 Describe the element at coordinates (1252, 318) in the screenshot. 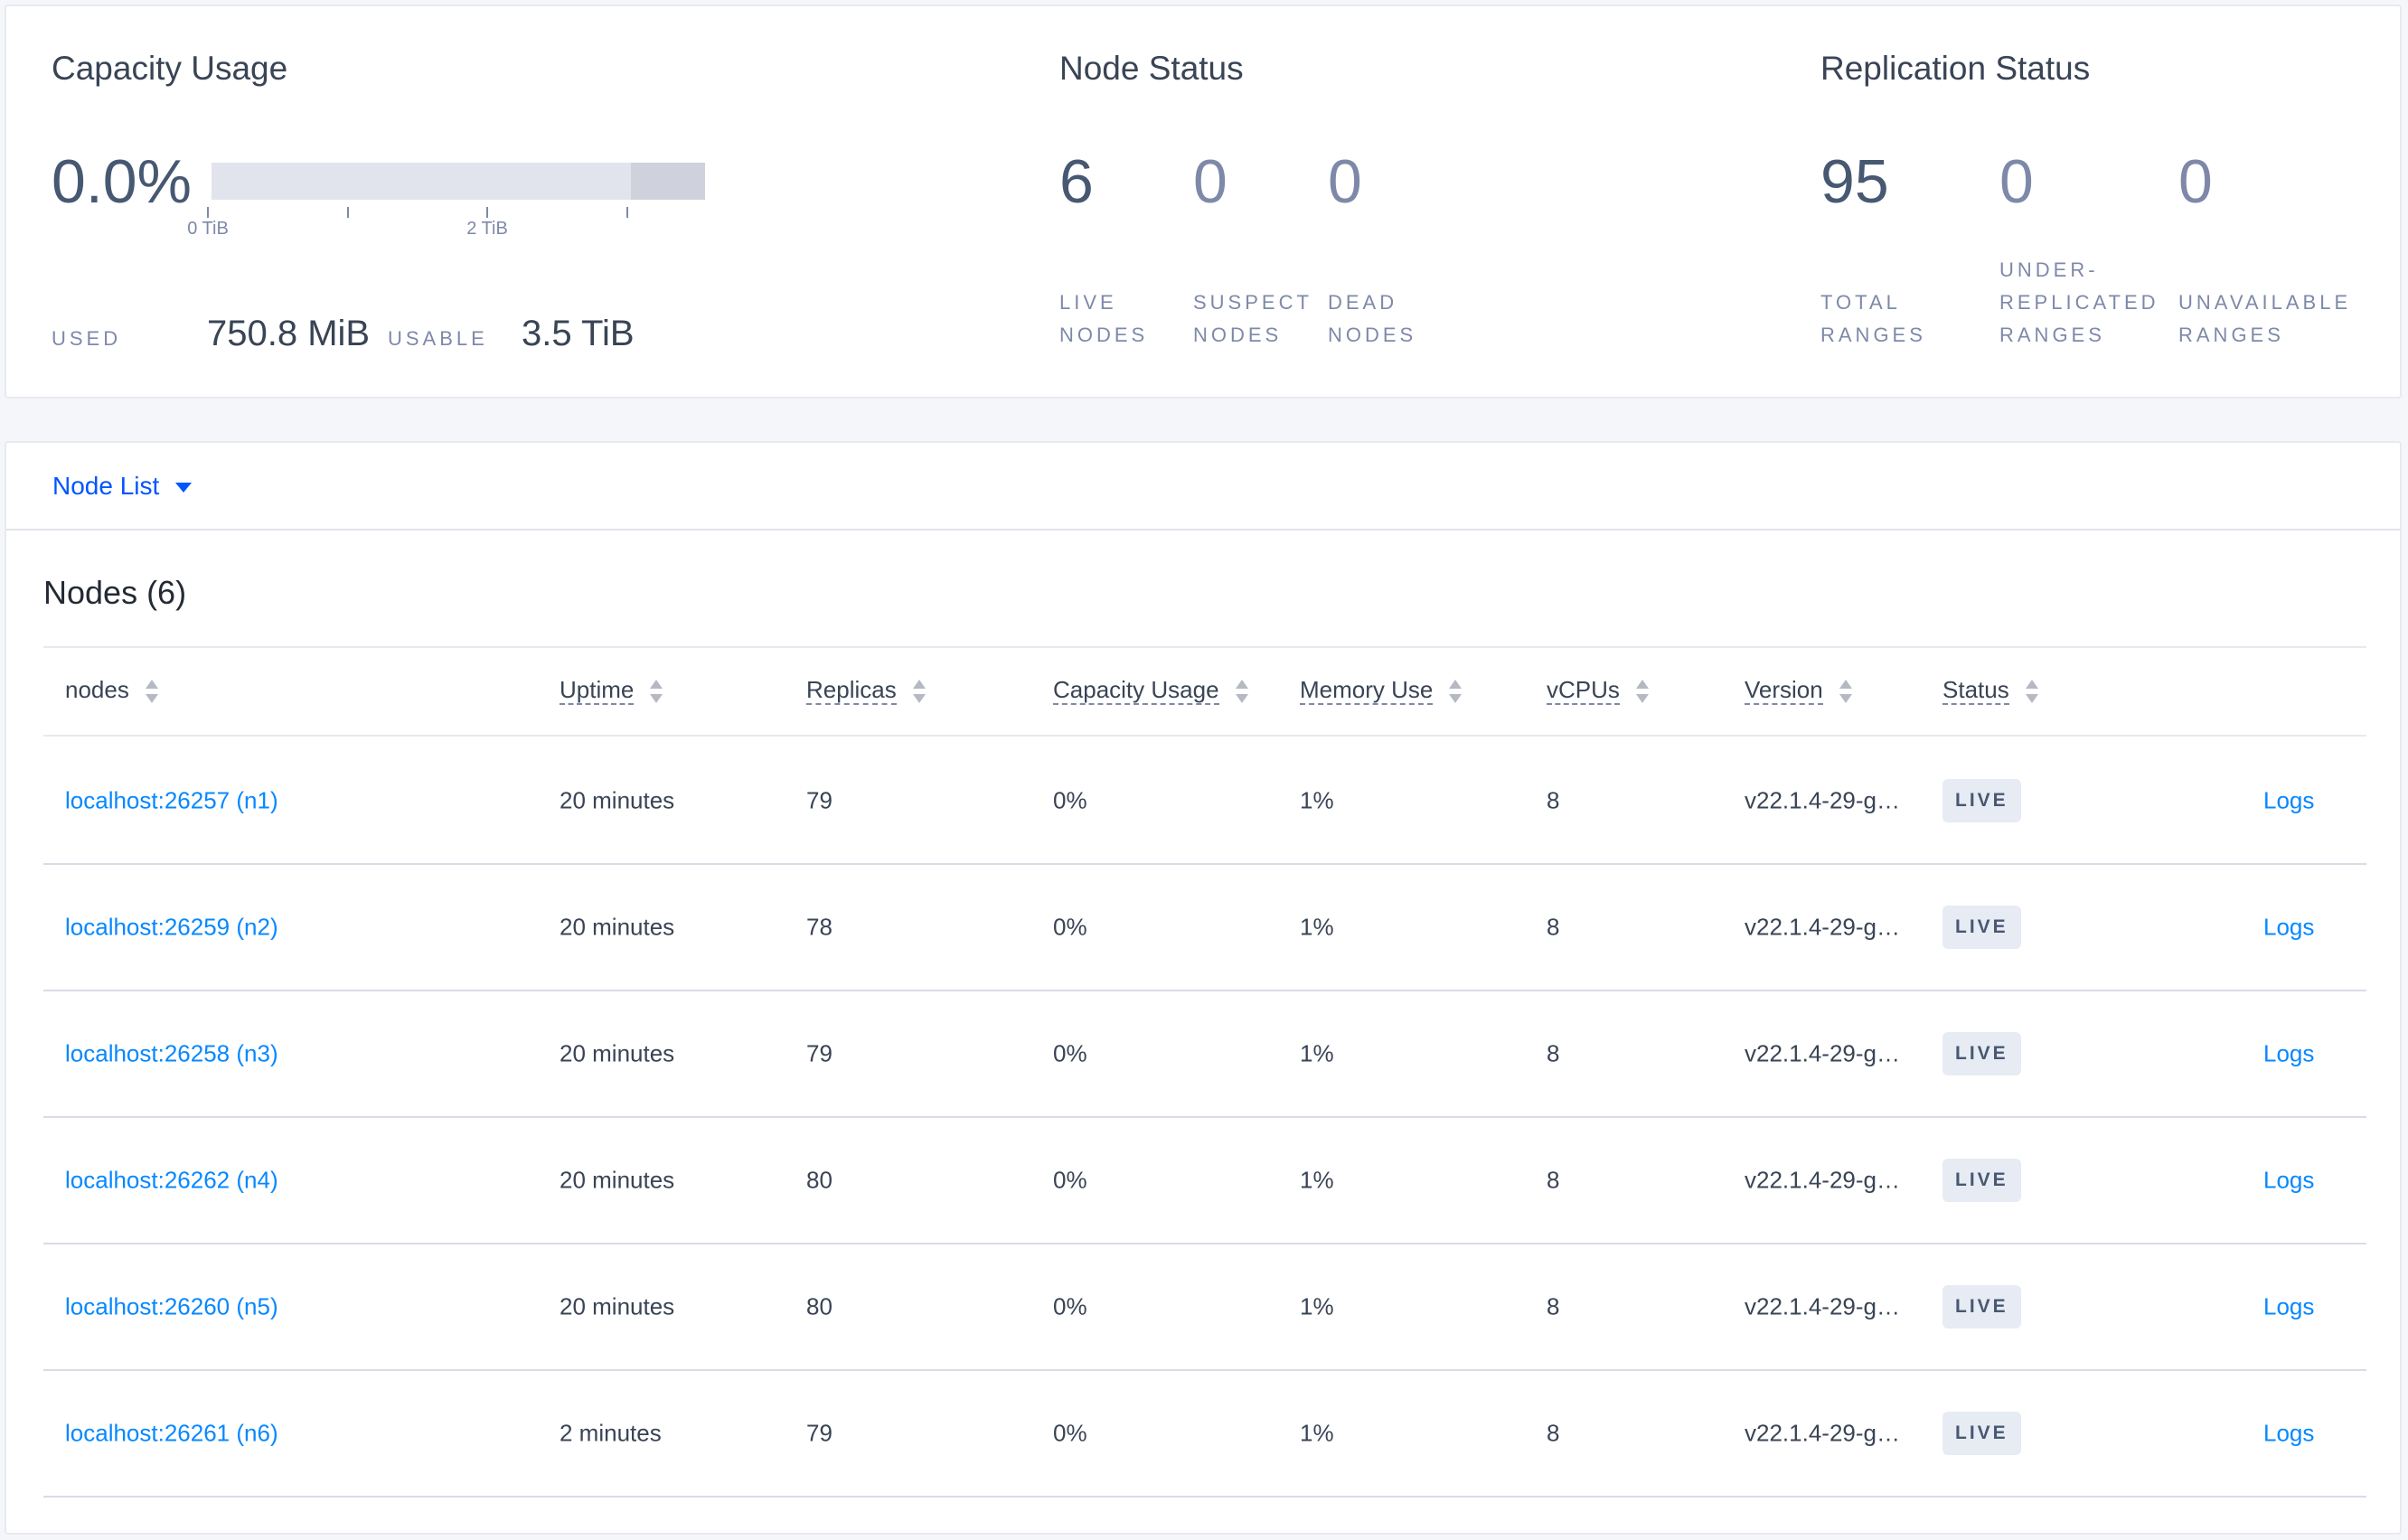

I see `suspect-nodes-label: SUSPECT NODES` at that location.